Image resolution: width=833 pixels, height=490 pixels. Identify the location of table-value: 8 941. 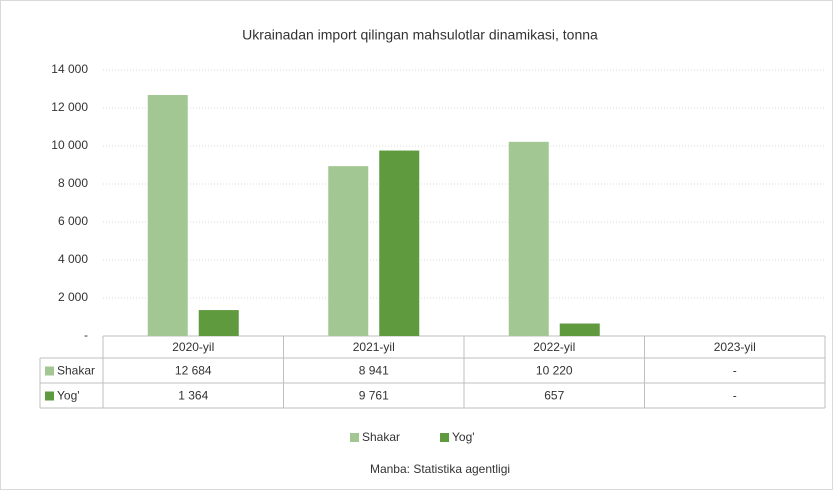
(374, 371).